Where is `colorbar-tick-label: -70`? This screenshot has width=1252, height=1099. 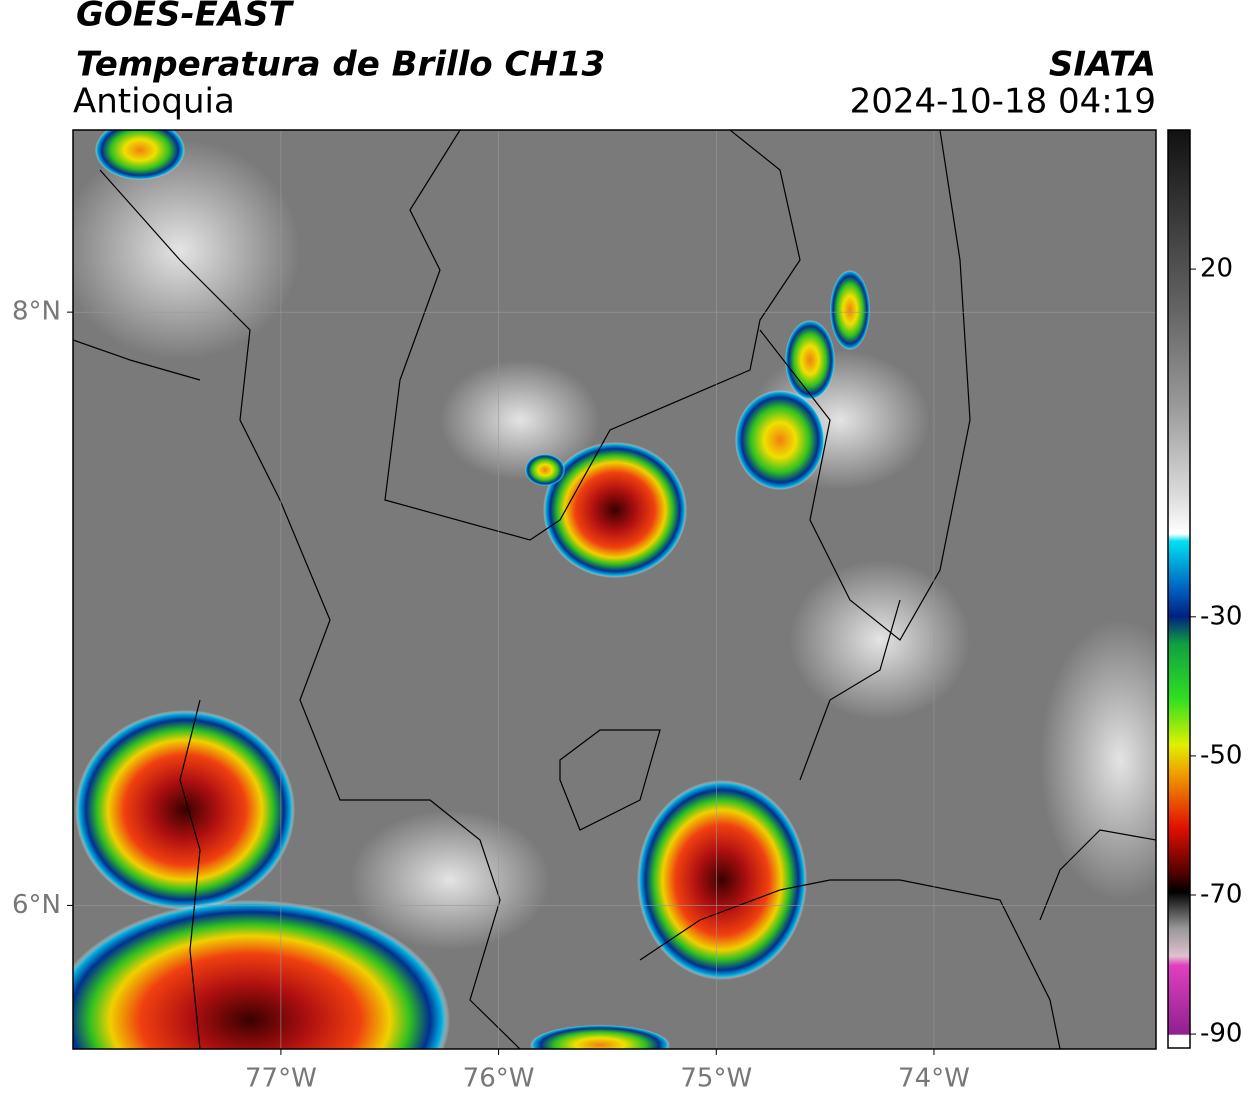
colorbar-tick-label: -70 is located at coordinates (1221, 895).